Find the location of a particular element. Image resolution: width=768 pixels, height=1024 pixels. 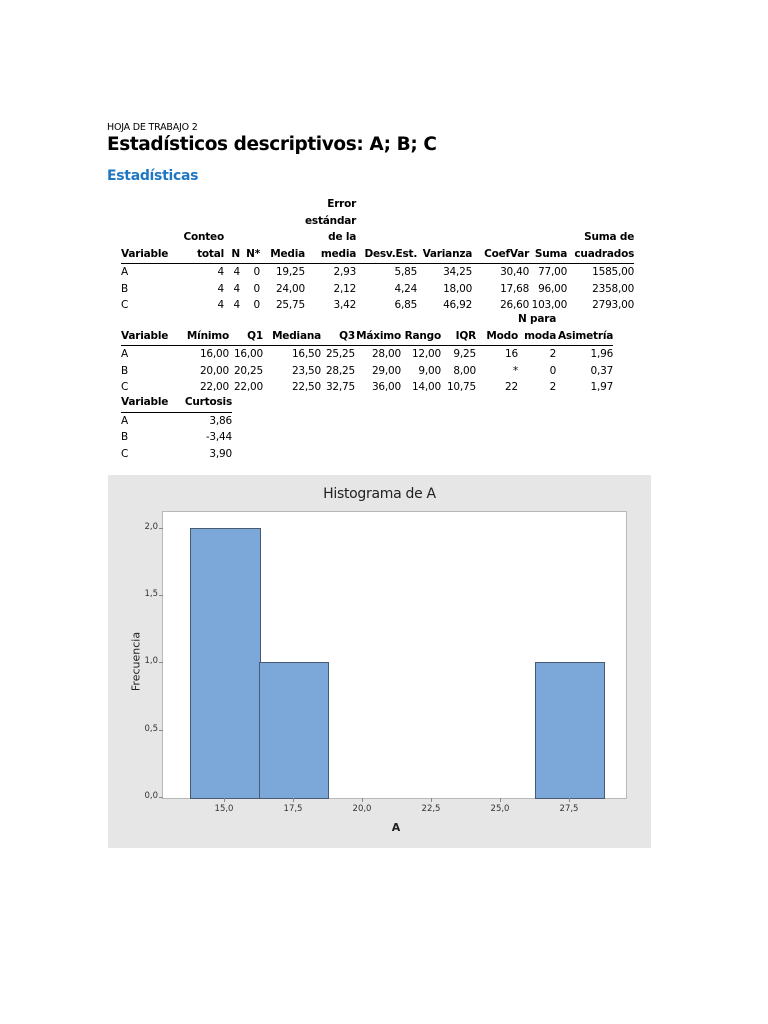

col-curtosis: Curtosis is located at coordinates (204, 403).